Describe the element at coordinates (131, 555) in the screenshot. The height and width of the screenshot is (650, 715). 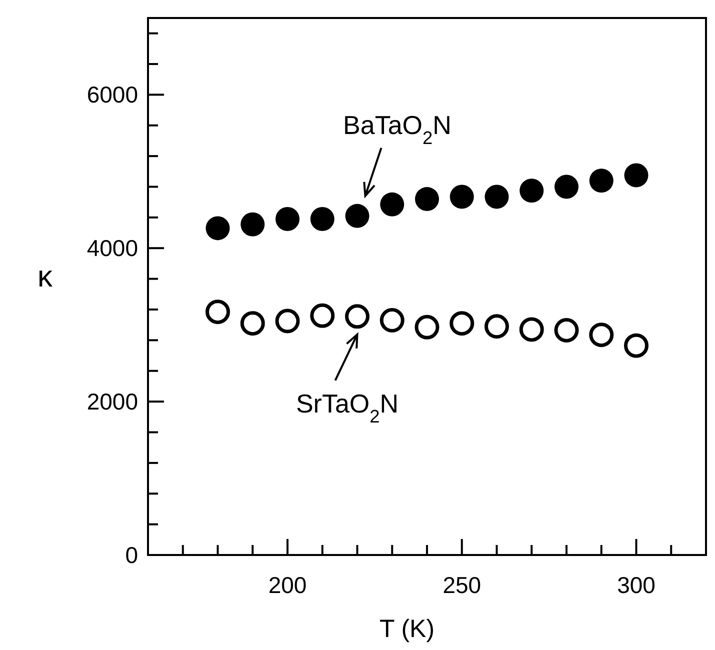
I see `y-tick-label: 0` at that location.